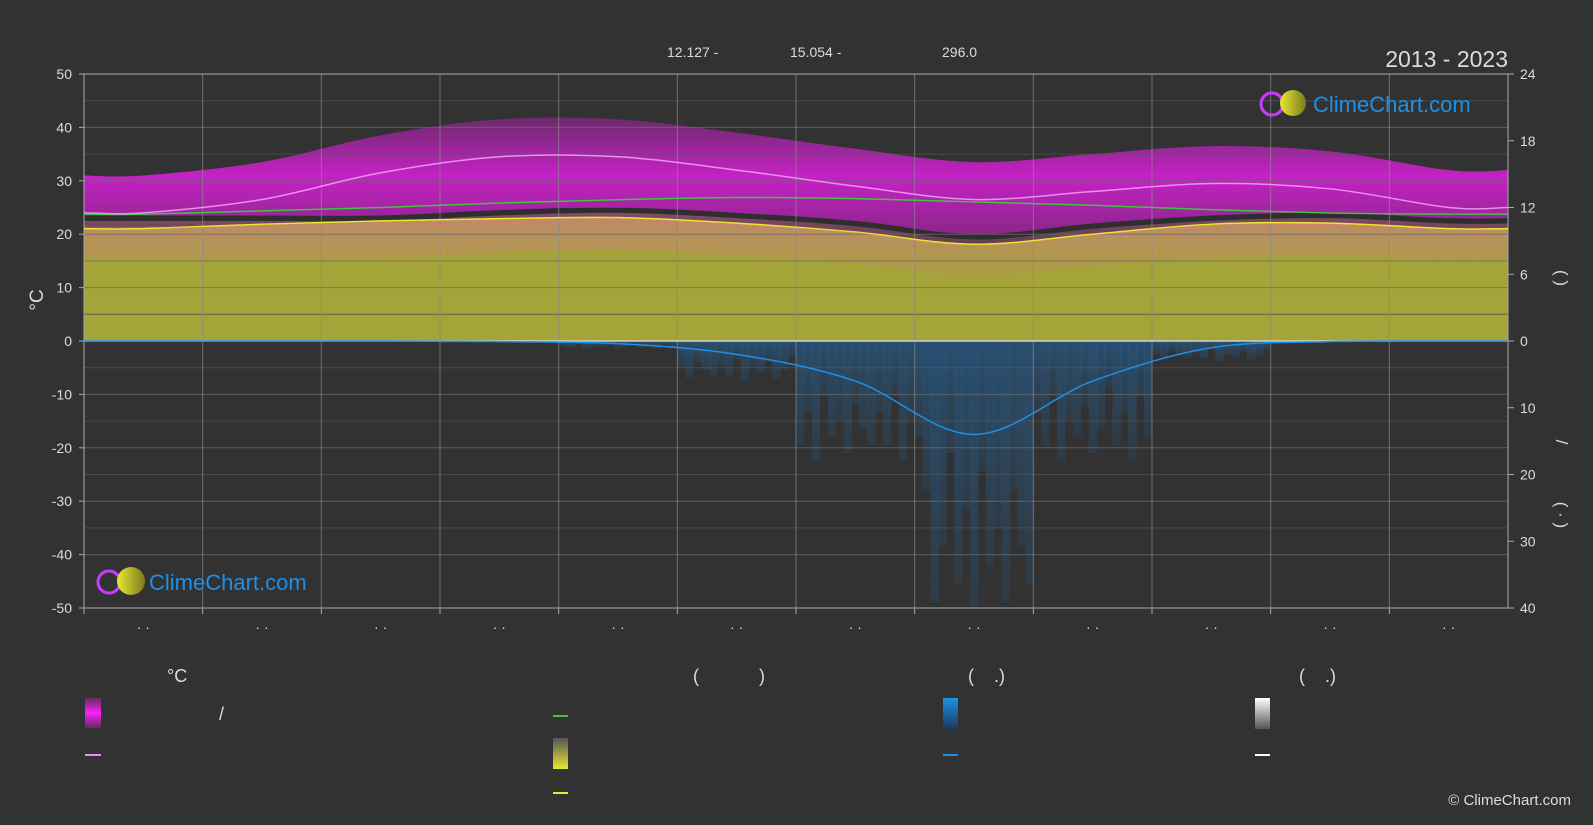 The image size is (1593, 825). What do you see at coordinates (37, 299) in the screenshot?
I see `left-axis-label: °C` at bounding box center [37, 299].